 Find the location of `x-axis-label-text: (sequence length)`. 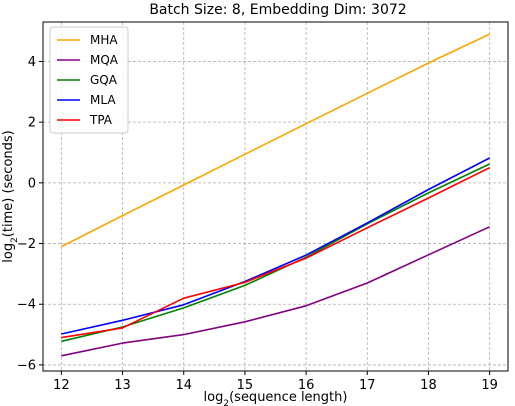

x-axis-label-text: (sequence length) is located at coordinates (288, 397).